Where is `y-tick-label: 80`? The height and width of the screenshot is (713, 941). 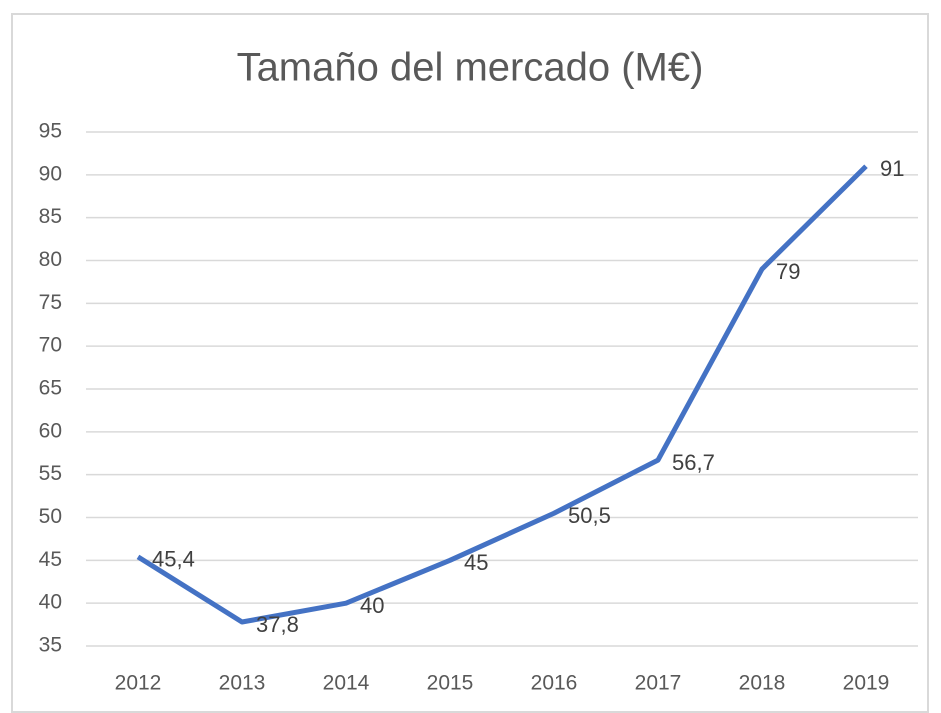
y-tick-label: 80 is located at coordinates (50, 259).